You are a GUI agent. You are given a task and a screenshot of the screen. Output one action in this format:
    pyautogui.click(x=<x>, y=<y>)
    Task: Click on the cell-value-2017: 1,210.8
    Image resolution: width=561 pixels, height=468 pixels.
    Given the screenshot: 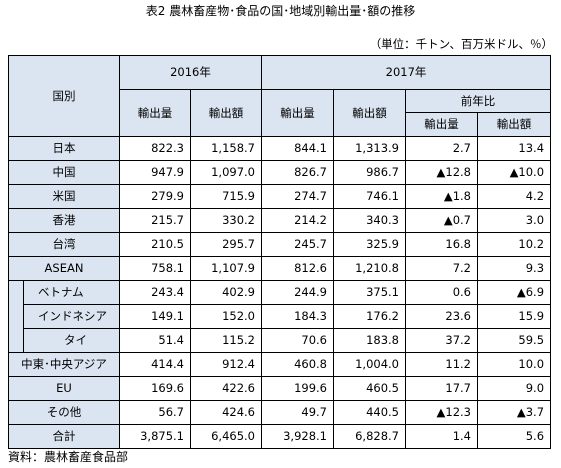 What is the action you would take?
    pyautogui.click(x=369, y=268)
    